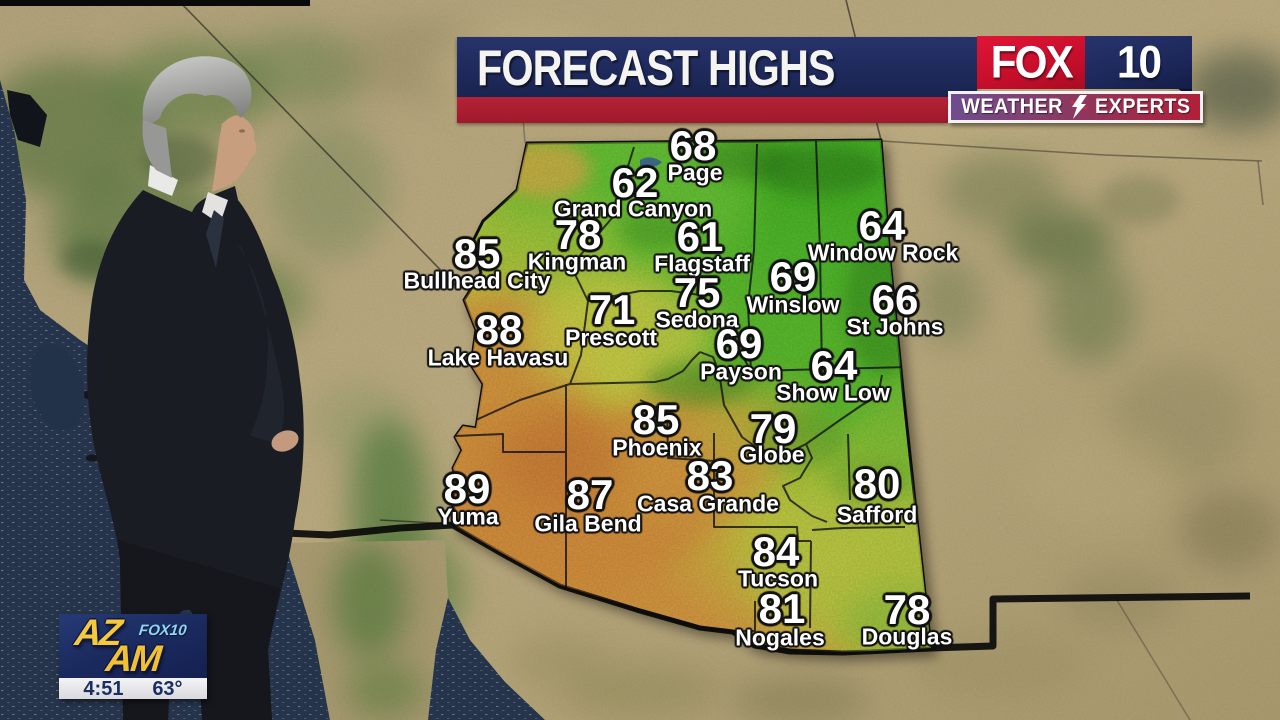 This screenshot has width=1280, height=720. What do you see at coordinates (157, 149) in the screenshot?
I see `hair-back` at bounding box center [157, 149].